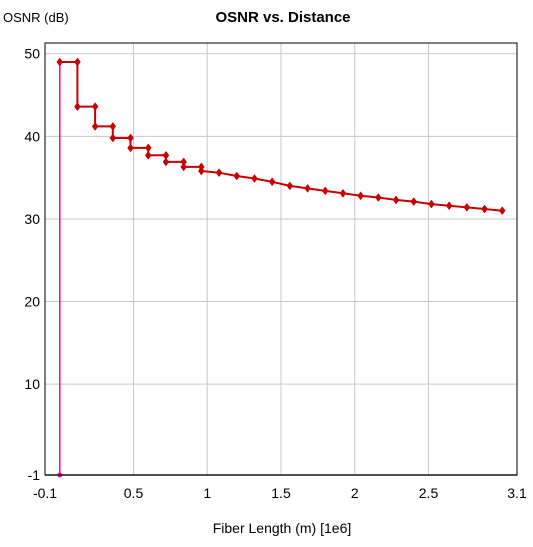 Image resolution: width=533 pixels, height=547 pixels. Describe the element at coordinates (32, 264) in the screenshot. I see `y-tick-labels: -1 10 20 30 40 50` at that location.